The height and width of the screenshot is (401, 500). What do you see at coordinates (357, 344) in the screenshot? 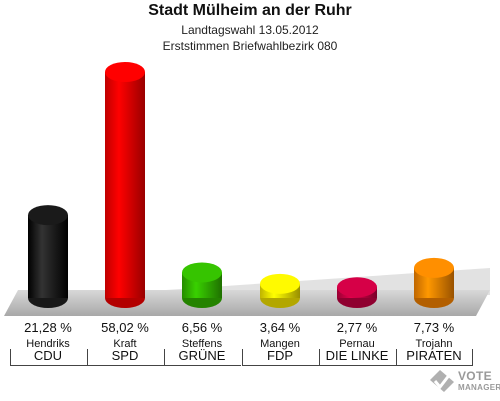
I see `candidate-label: Pernau` at bounding box center [357, 344].